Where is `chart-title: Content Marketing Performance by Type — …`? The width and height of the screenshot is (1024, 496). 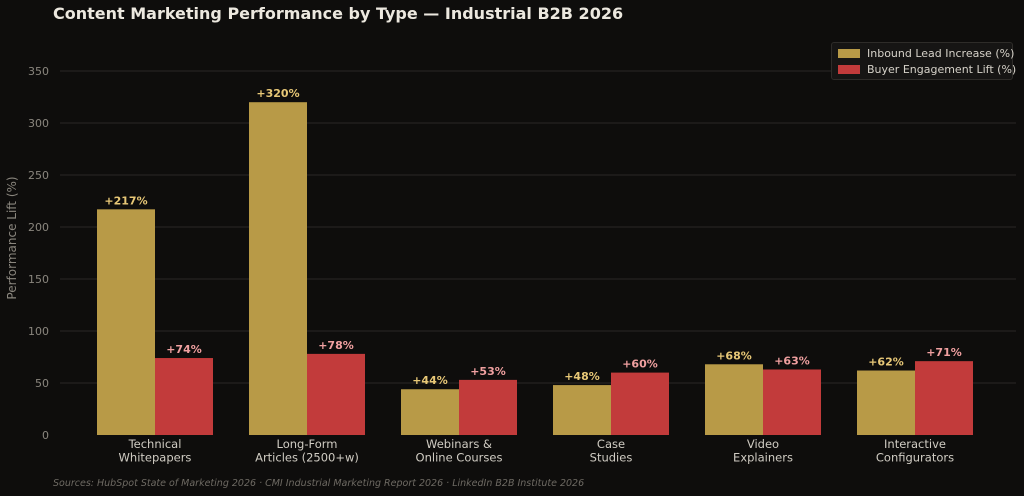
chart-title: Content Marketing Performance by Type — … is located at coordinates (338, 13).